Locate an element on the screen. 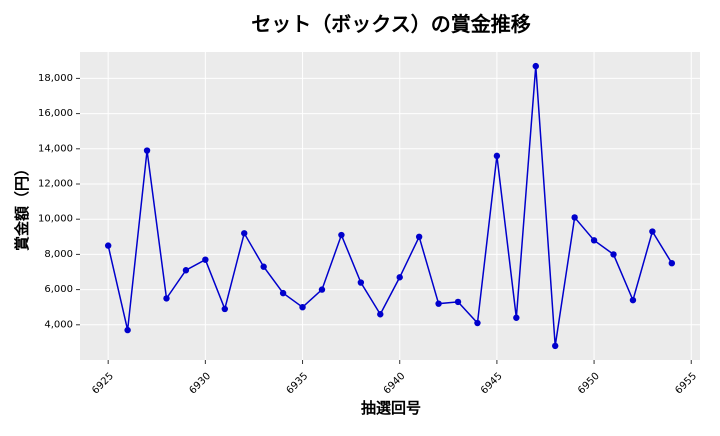 This screenshot has height=436, width=720. x-tick-label: 6940 is located at coordinates (395, 384).